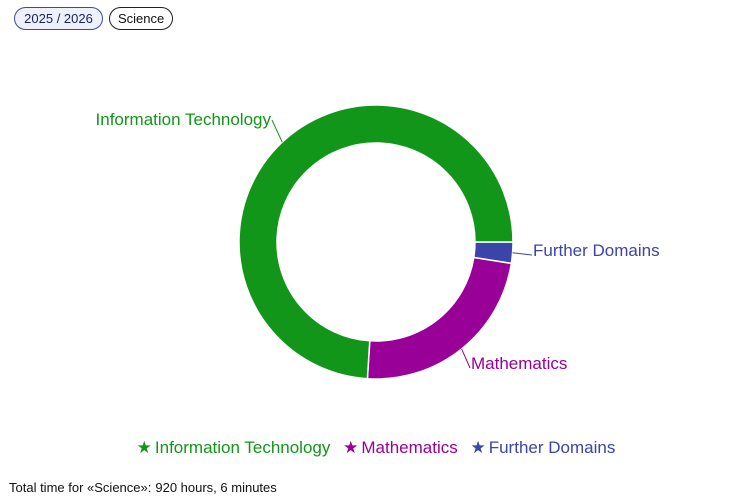 This screenshot has width=752, height=504. I want to click on legend-item-further-domains: ★ Further Domains, so click(542, 448).